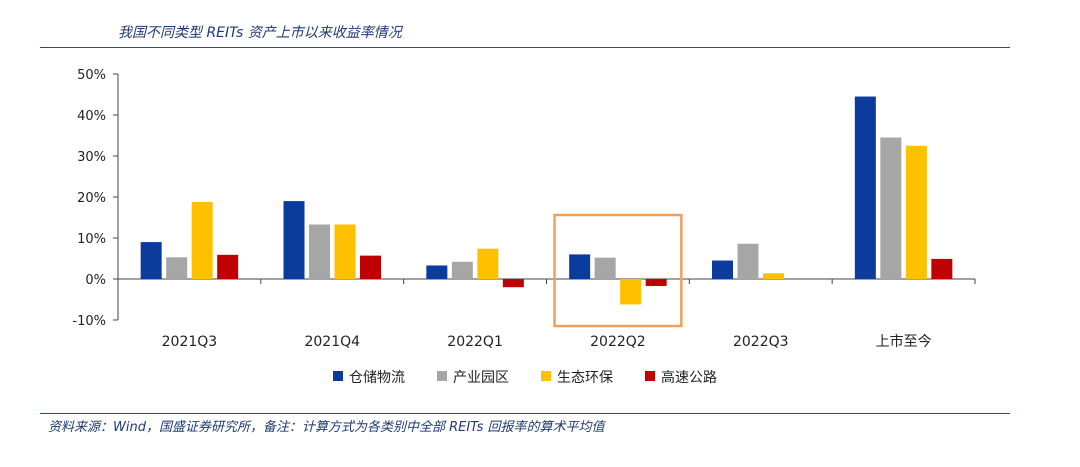 Image resolution: width=1080 pixels, height=467 pixels. Describe the element at coordinates (91, 75) in the screenshot. I see `y-tick-label: 50%` at that location.